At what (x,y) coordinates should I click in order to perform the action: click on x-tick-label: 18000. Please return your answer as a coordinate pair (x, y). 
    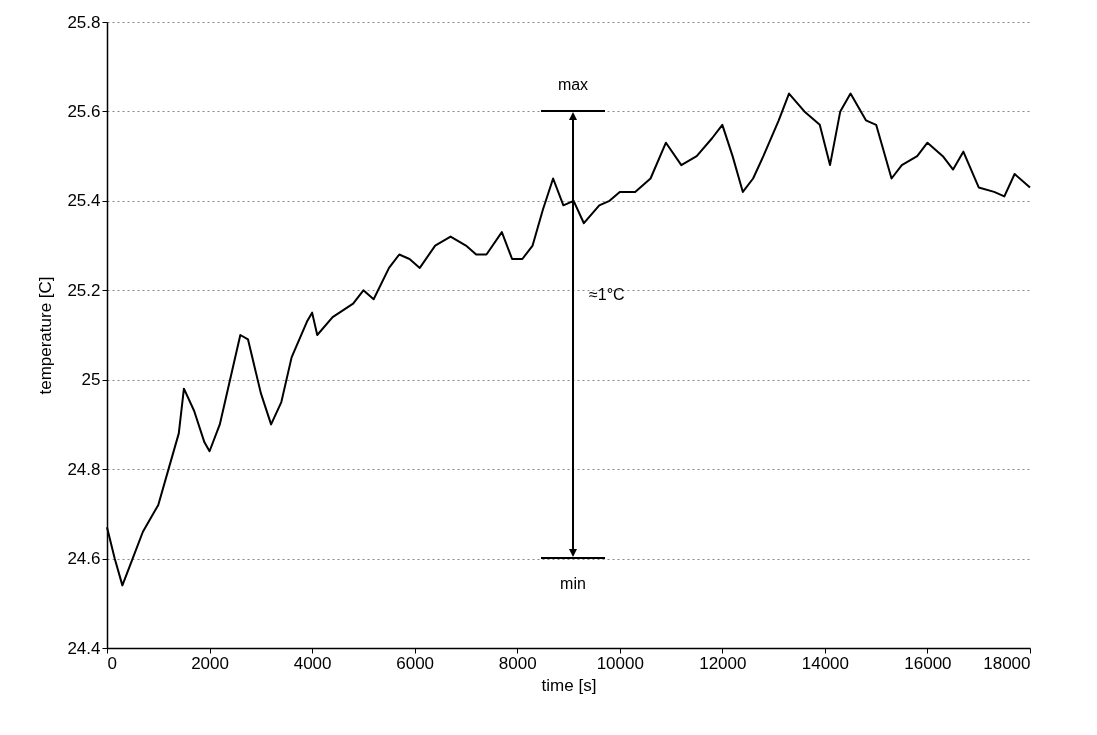
    Looking at the image, I should click on (1007, 663).